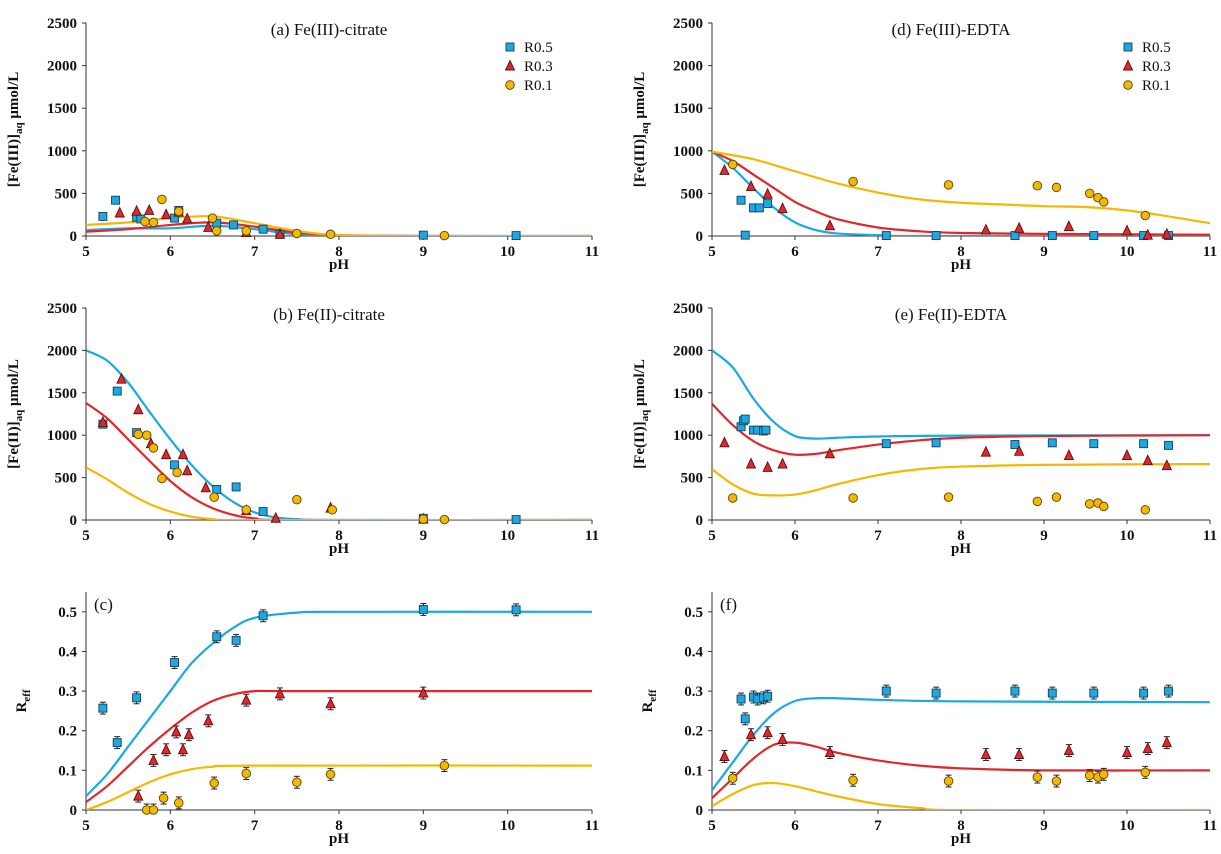  What do you see at coordinates (74, 811) in the screenshot?
I see `y-tick-label: 0` at bounding box center [74, 811].